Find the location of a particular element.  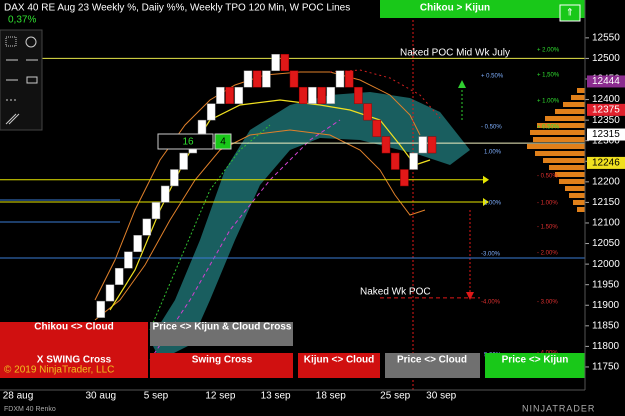

y-tick-label: 12100 is located at coordinates (606, 223).